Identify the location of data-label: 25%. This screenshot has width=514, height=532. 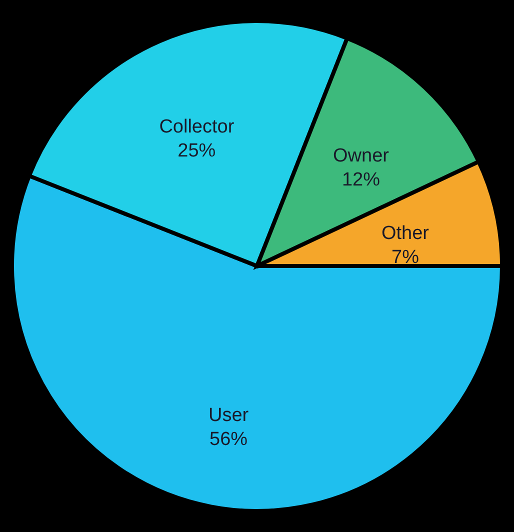
(197, 151).